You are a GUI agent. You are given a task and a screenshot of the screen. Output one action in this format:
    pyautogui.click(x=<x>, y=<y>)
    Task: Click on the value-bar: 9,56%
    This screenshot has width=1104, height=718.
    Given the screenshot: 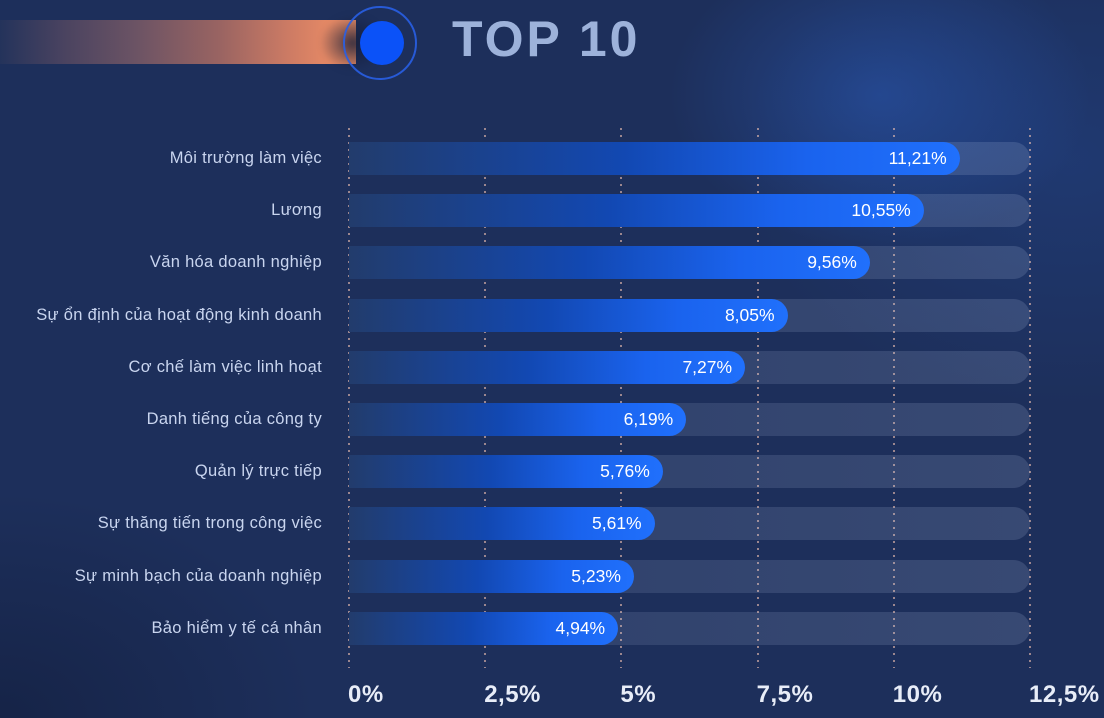 What is the action you would take?
    pyautogui.click(x=609, y=263)
    